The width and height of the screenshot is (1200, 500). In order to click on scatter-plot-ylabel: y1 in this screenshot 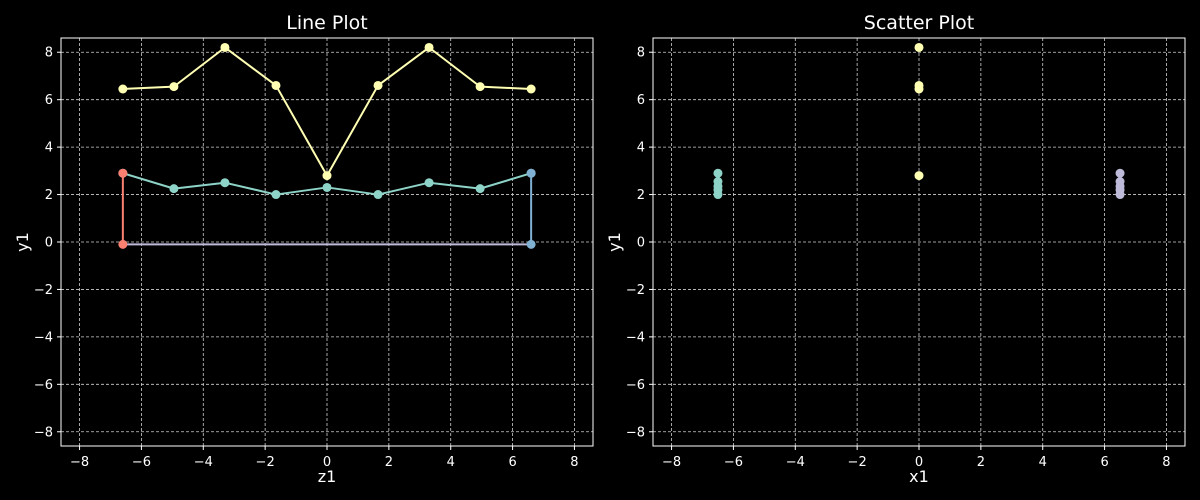, I will do `click(614, 242)`.